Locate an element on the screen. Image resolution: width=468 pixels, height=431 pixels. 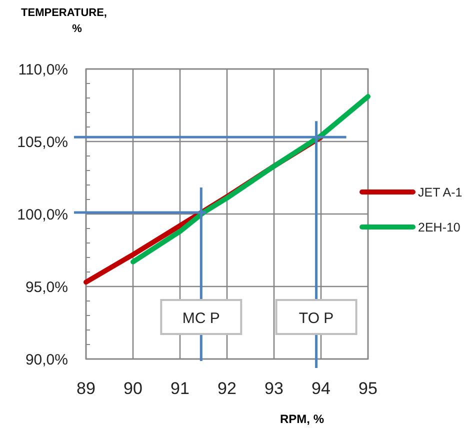
x-tick-label: 93 is located at coordinates (274, 388).